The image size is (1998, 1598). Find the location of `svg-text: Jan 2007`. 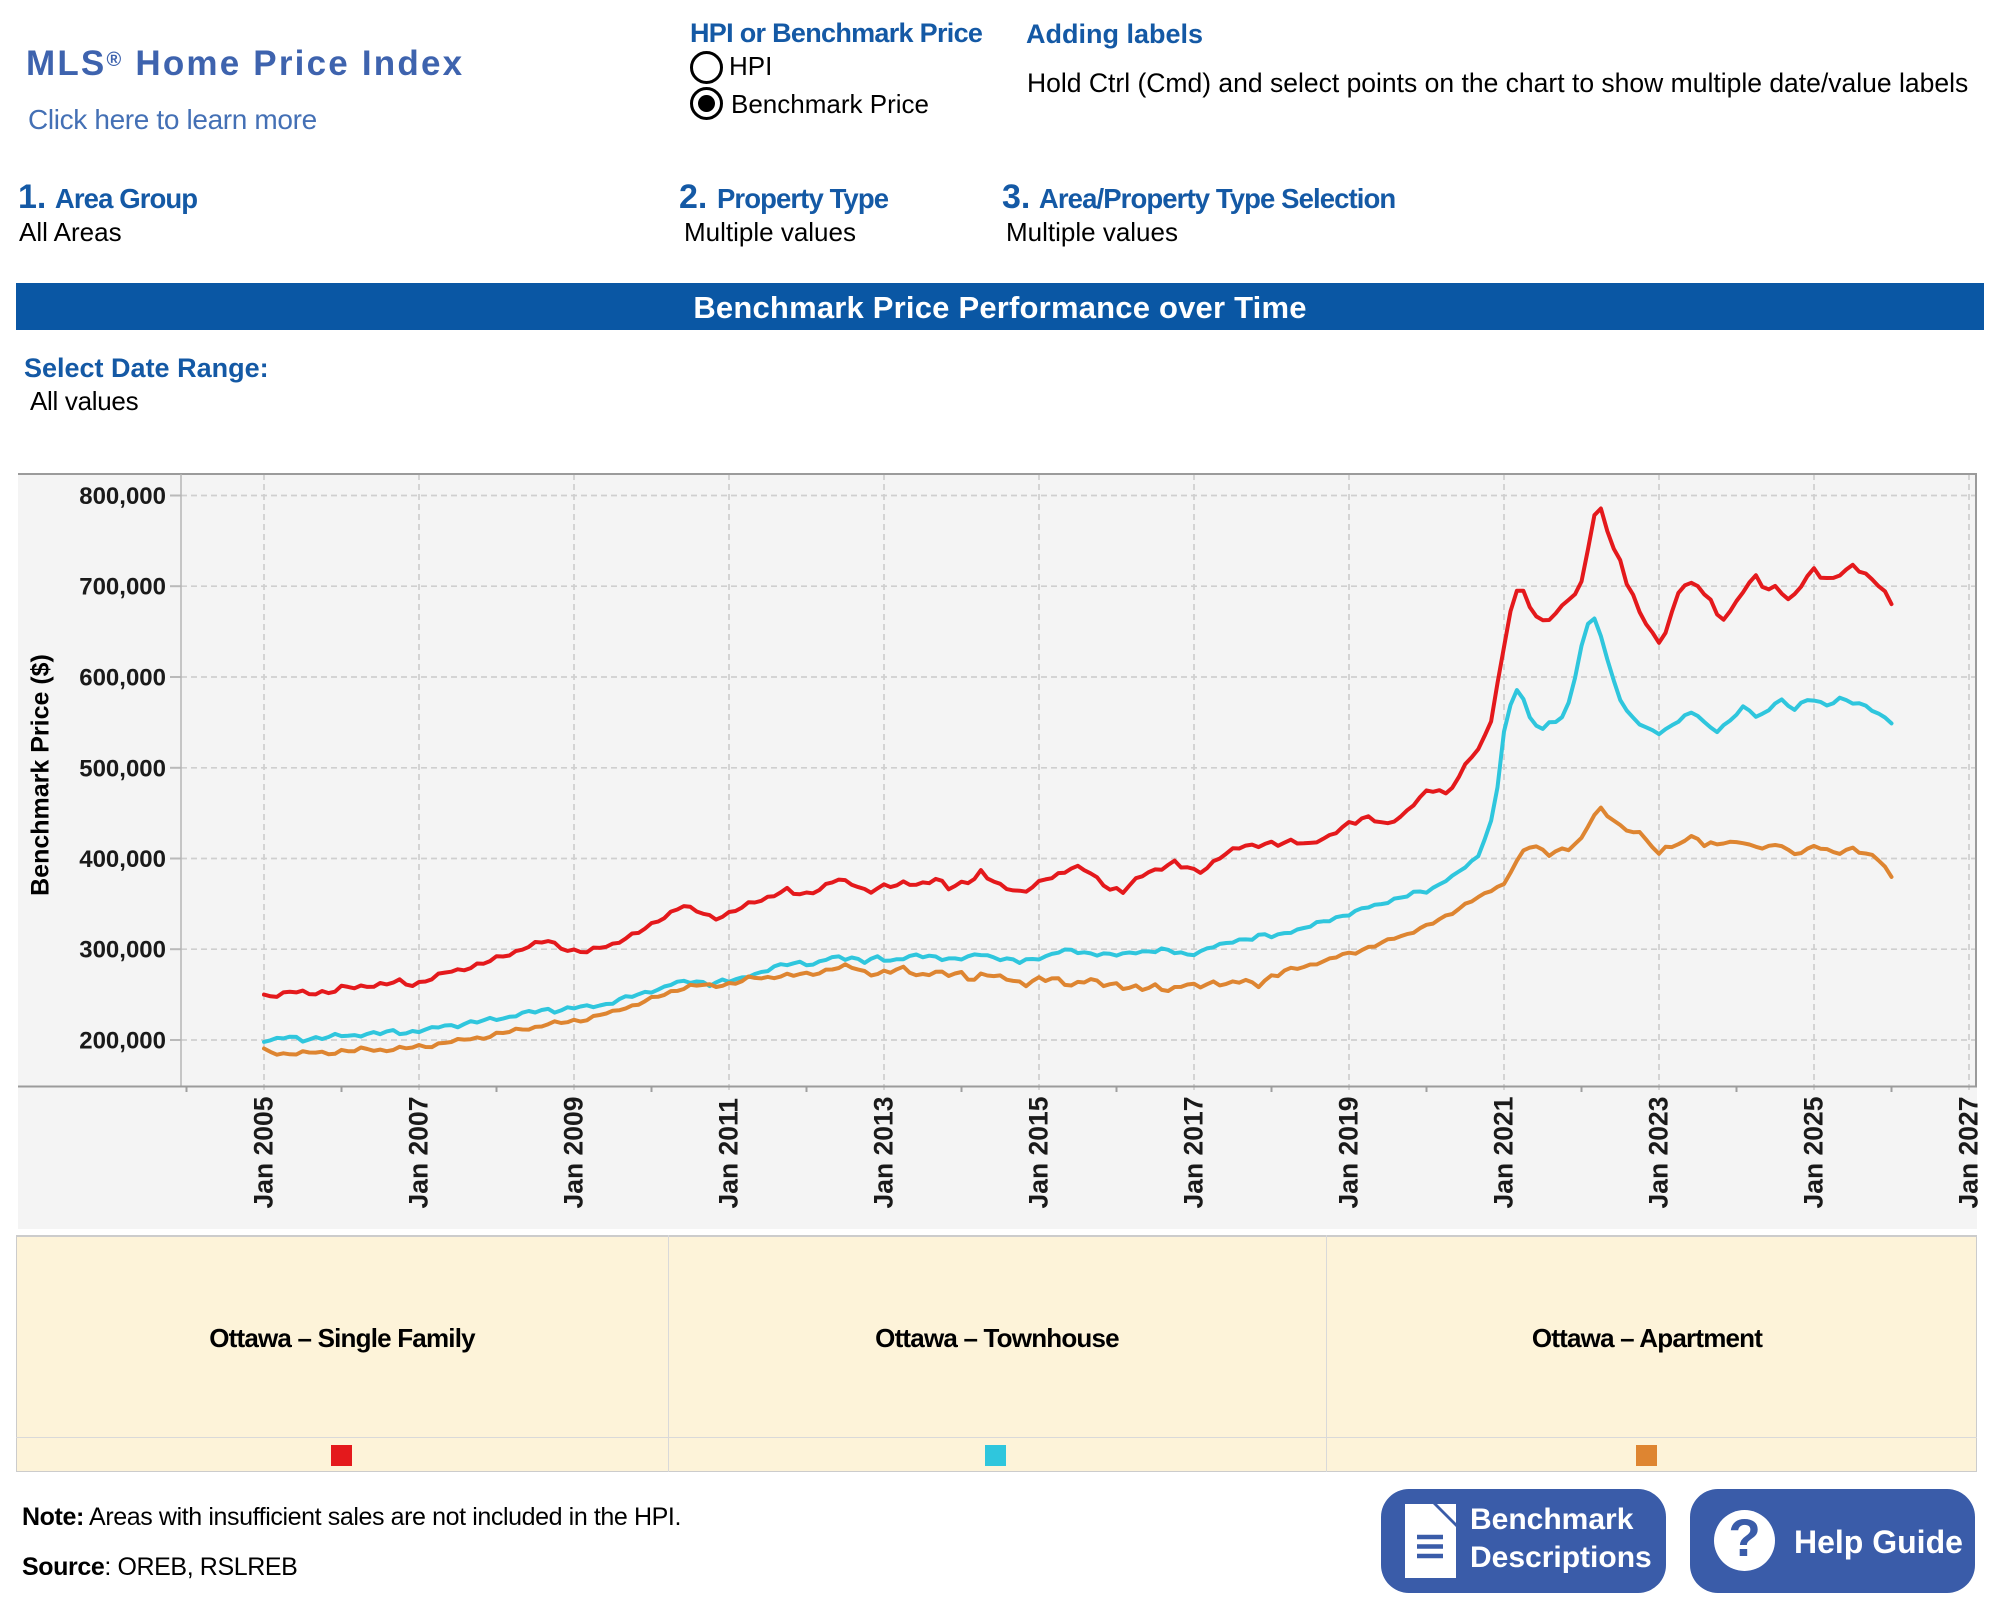

svg-text: Jan 2007 is located at coordinates (419, 1153).